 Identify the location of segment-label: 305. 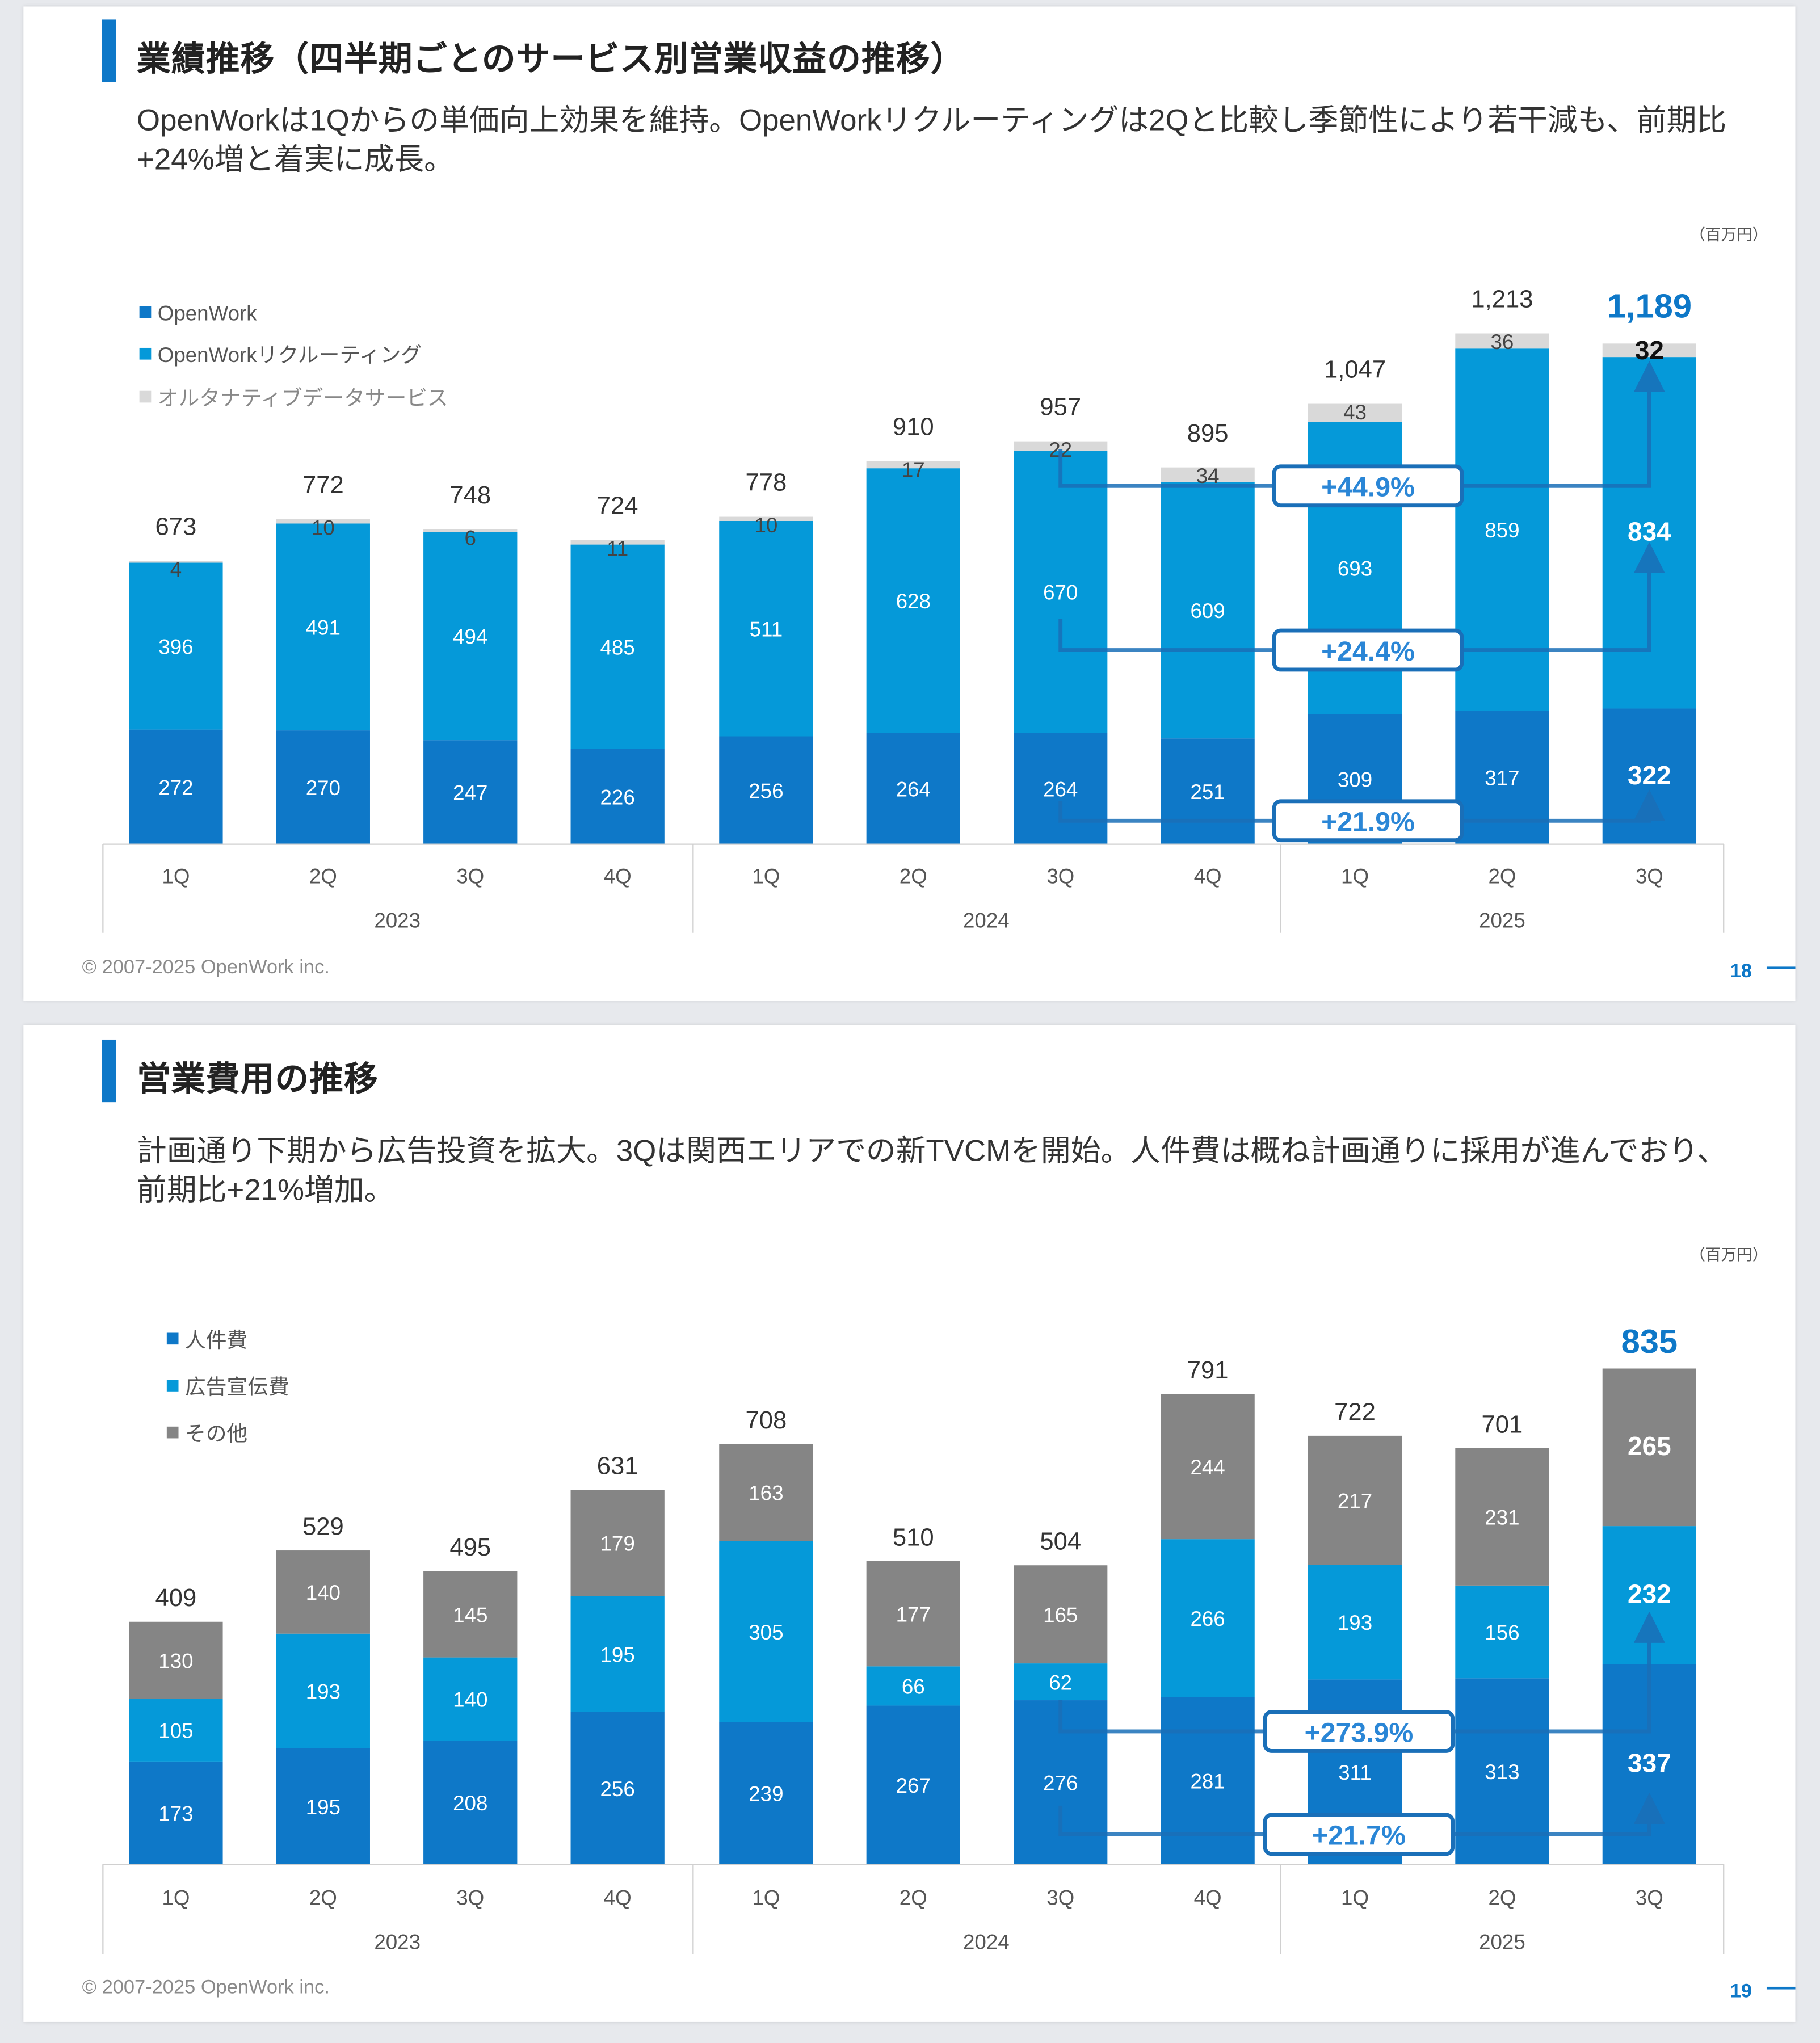
(766, 1632).